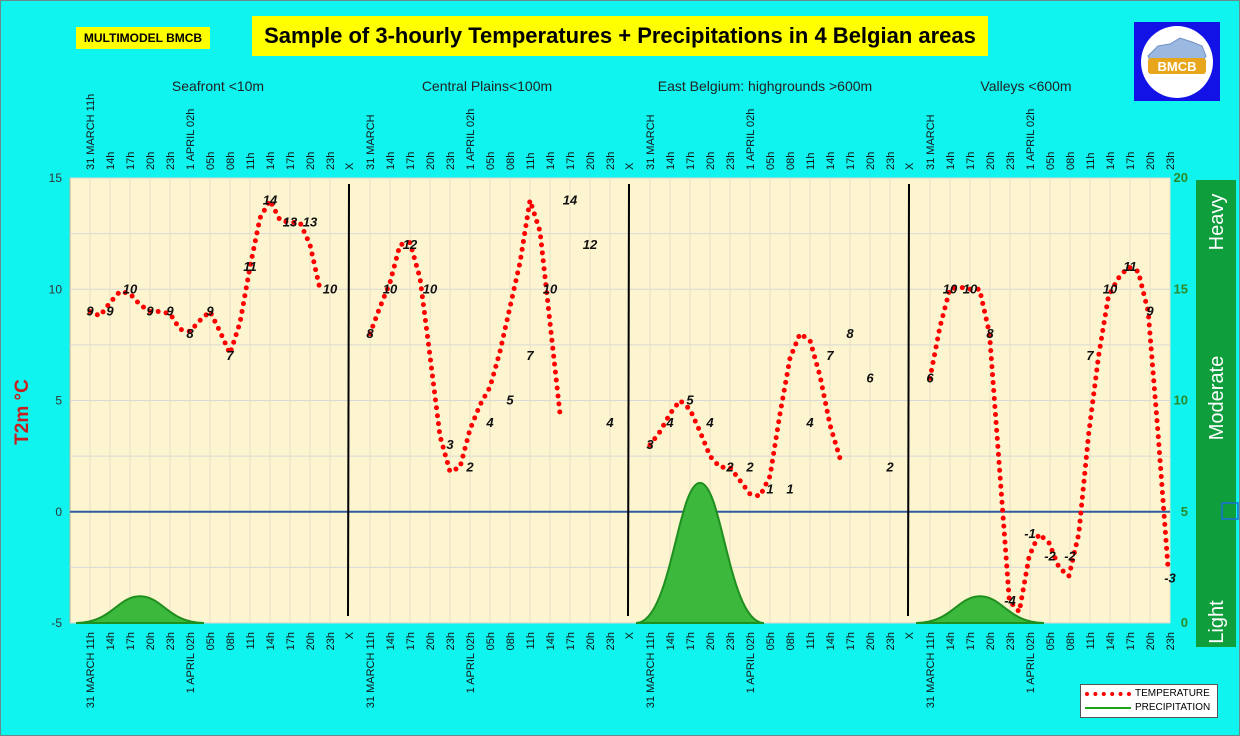 This screenshot has width=1240, height=736. What do you see at coordinates (250, 266) in the screenshot?
I see `data-label: 11` at bounding box center [250, 266].